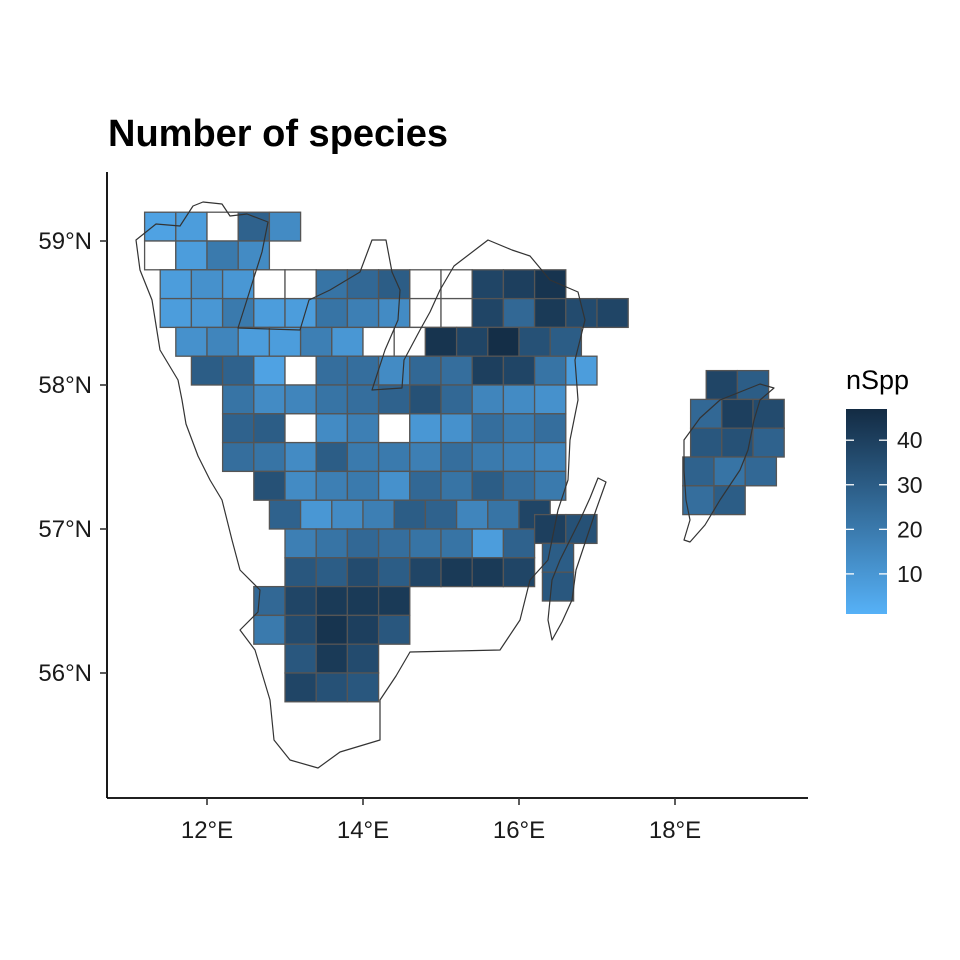 The image size is (960, 960). What do you see at coordinates (910, 485) in the screenshot?
I see `legend-tick-label: 30` at bounding box center [910, 485].